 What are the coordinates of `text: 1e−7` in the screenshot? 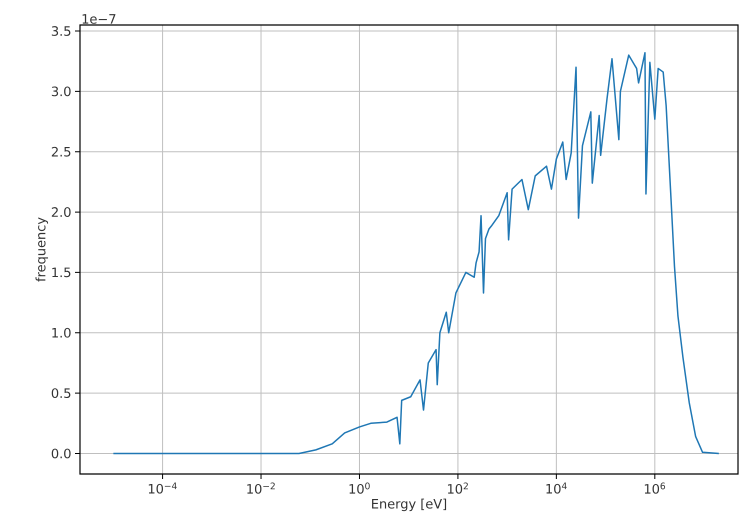 It's located at (99, 19).